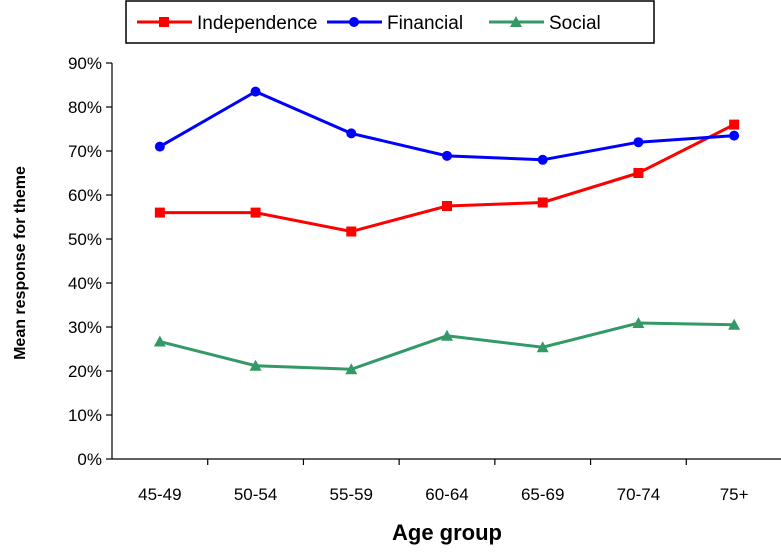  Describe the element at coordinates (20, 263) in the screenshot. I see `y-axis-label: Mean response for theme` at that location.